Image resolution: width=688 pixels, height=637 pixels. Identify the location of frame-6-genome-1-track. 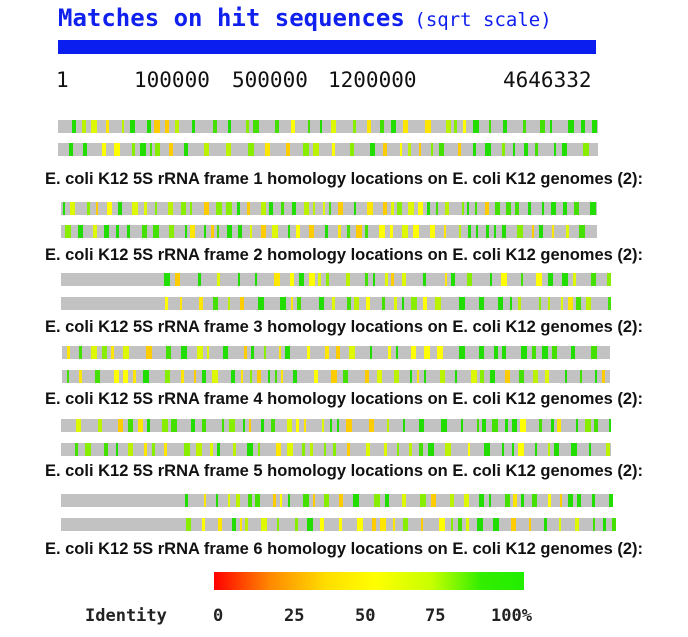
(337, 500).